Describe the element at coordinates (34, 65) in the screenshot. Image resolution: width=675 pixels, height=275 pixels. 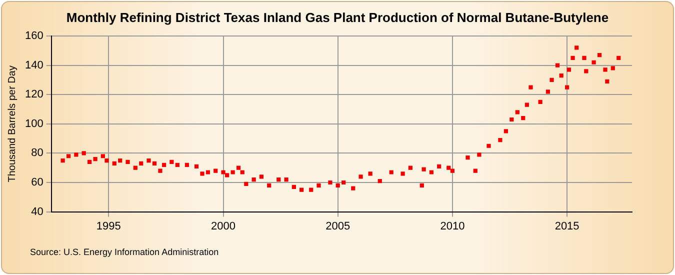
I see `y-tick-label: 140` at that location.